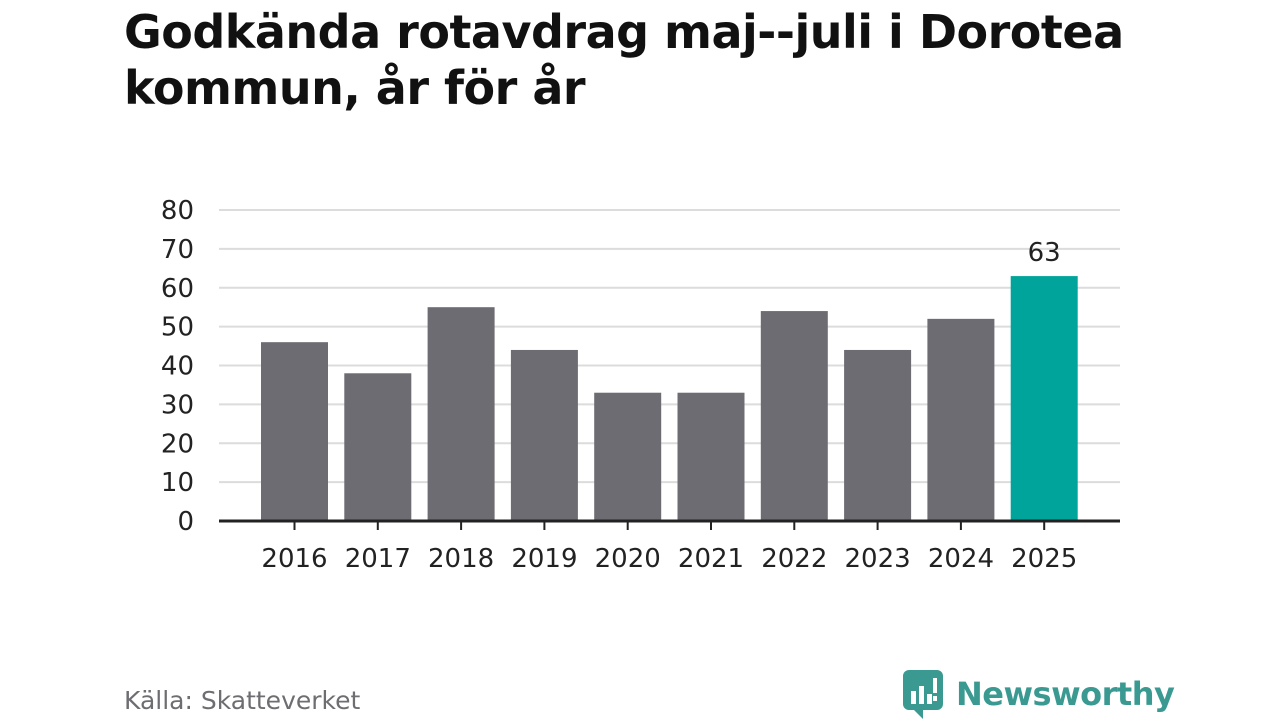  What do you see at coordinates (1044, 253) in the screenshot?
I see `data-label: 63` at bounding box center [1044, 253].